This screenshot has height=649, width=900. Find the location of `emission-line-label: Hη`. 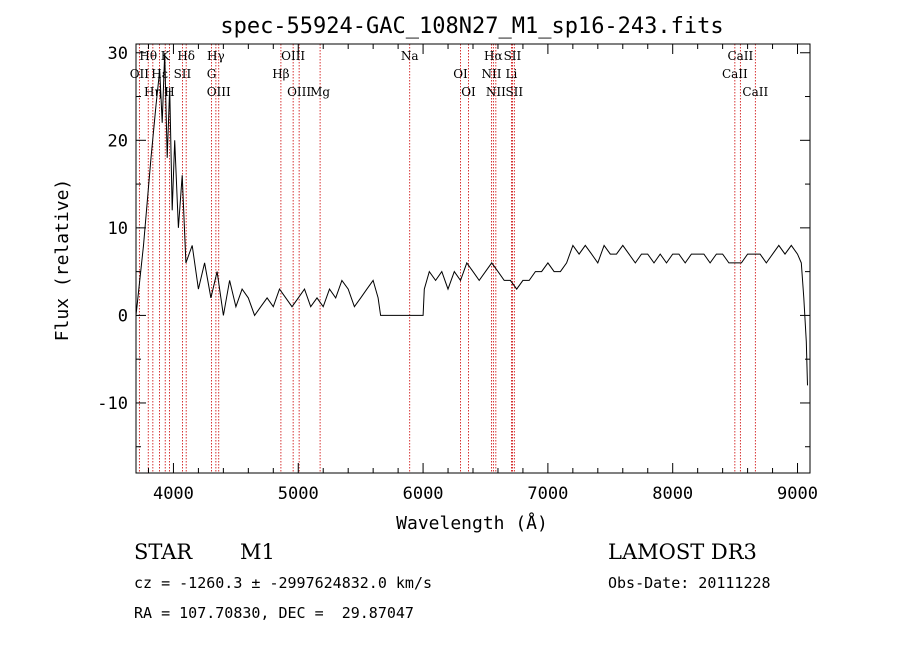

emission-line-label: Hη is located at coordinates (153, 92).